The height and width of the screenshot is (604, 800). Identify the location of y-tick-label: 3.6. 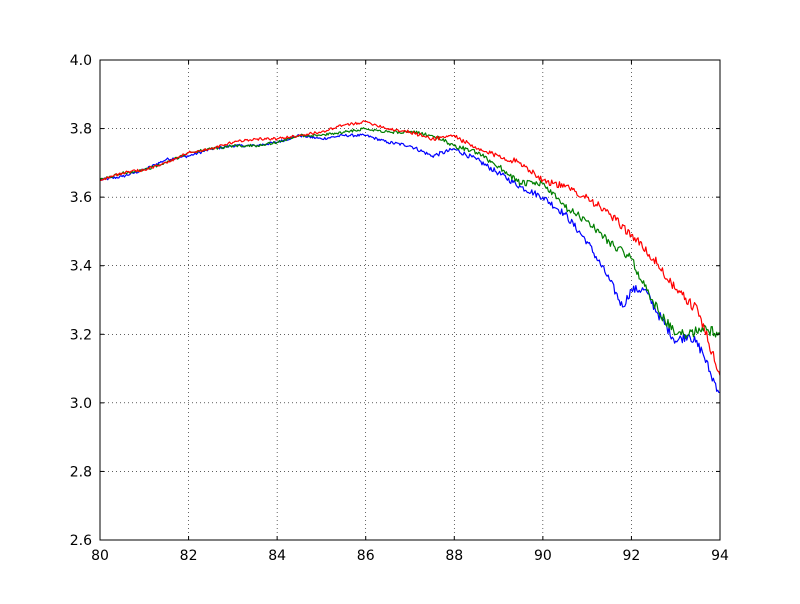
(81, 198).